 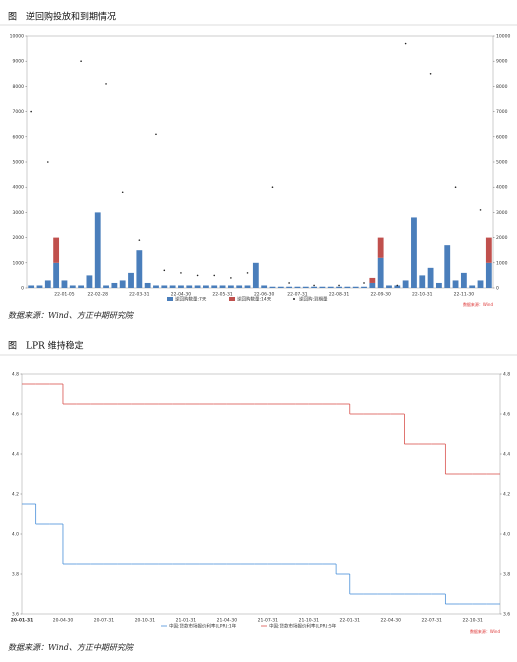 What do you see at coordinates (46, 346) in the screenshot?
I see `figure-title: 图 LPR 维持稳定` at bounding box center [46, 346].